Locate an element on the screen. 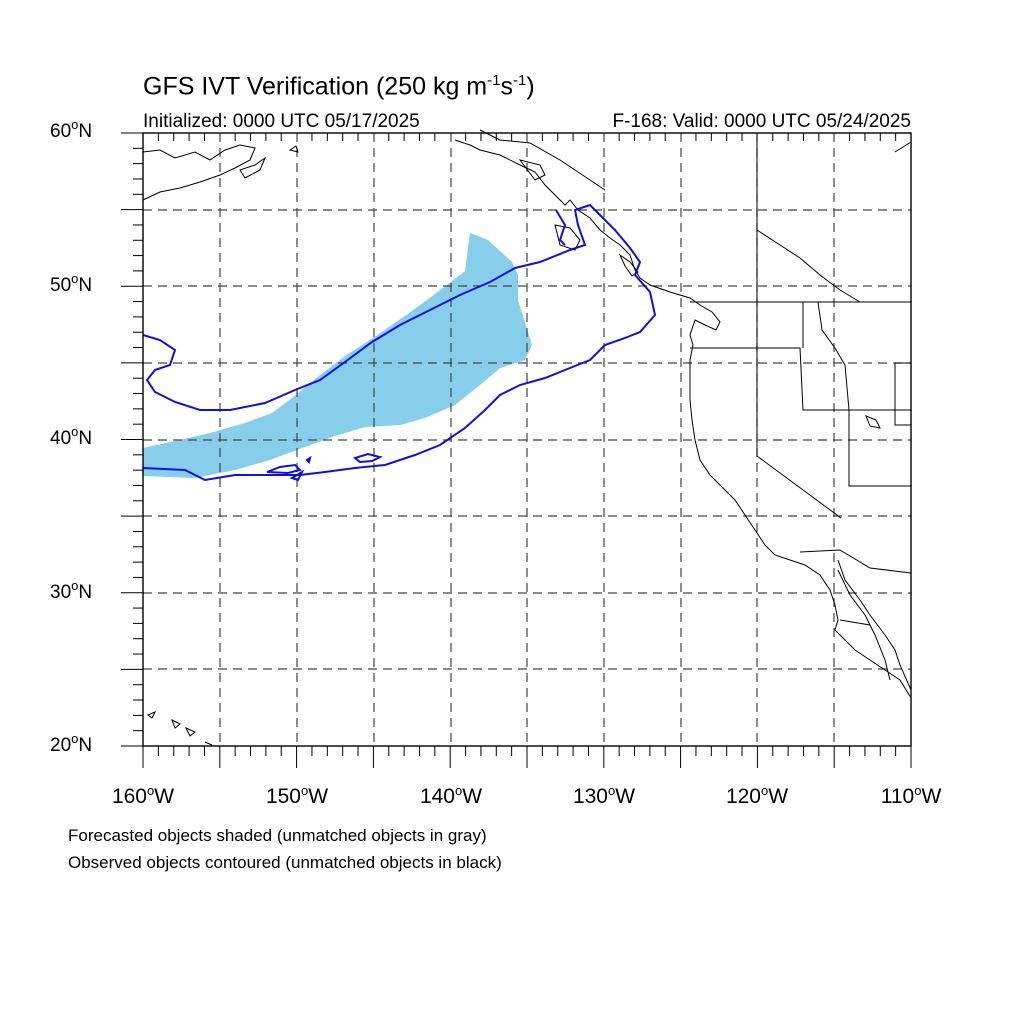  lat-label-40: 40oN is located at coordinates (71, 436).